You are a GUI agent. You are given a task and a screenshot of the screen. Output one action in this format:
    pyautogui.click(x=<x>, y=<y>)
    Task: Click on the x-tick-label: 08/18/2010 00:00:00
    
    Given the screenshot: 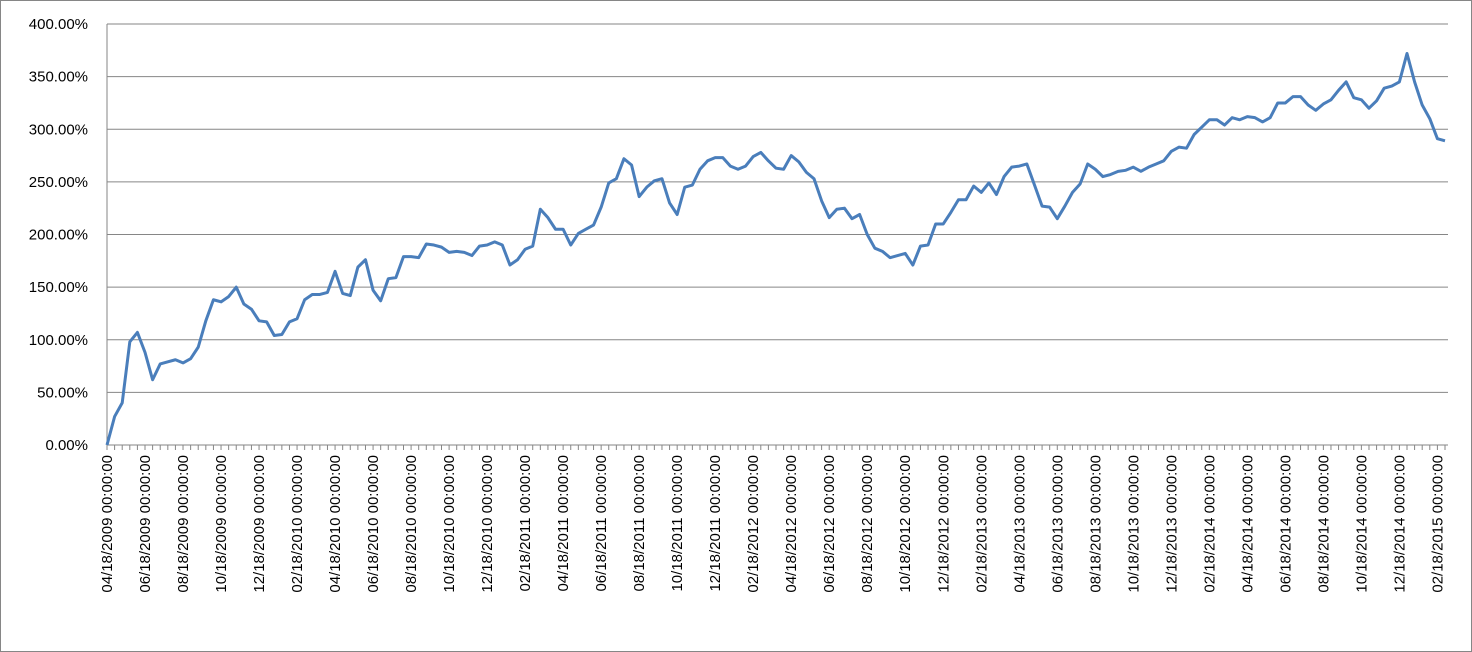 What is the action you would take?
    pyautogui.click(x=411, y=524)
    